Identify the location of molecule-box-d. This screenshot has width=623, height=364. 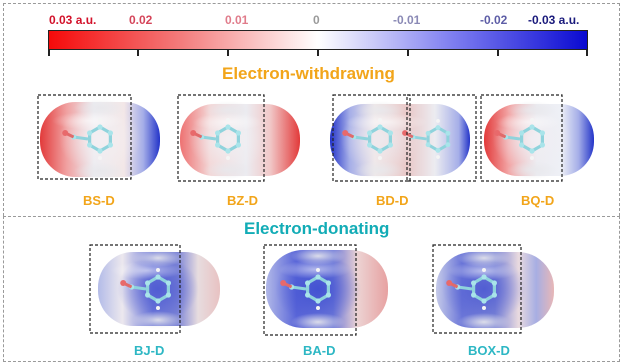
(493, 289).